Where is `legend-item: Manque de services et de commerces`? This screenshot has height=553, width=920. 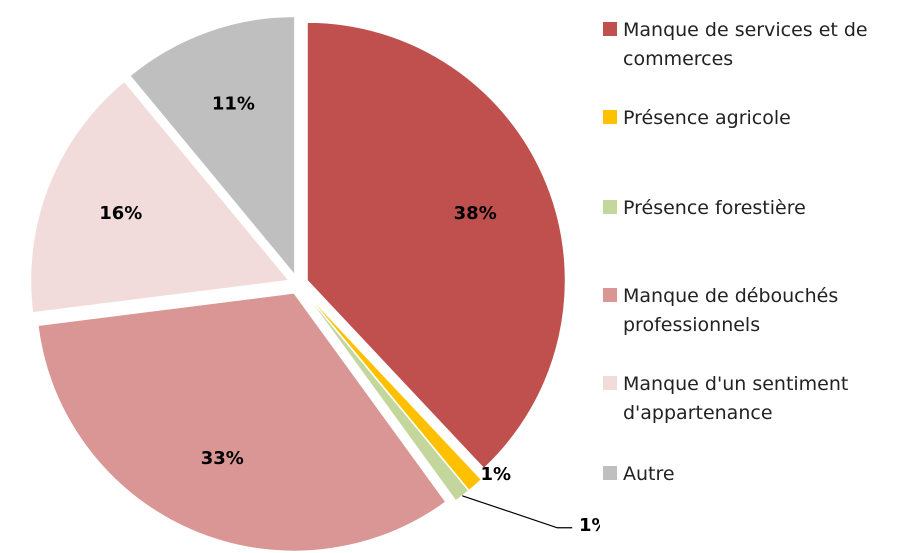 legend-item: Manque de services et de commerces is located at coordinates (758, 45).